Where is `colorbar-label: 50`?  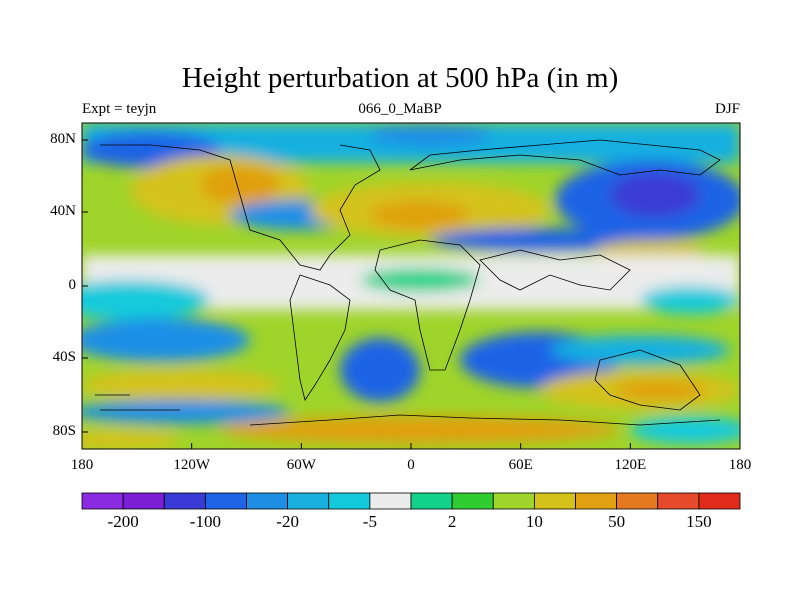 colorbar-label: 50 is located at coordinates (617, 521).